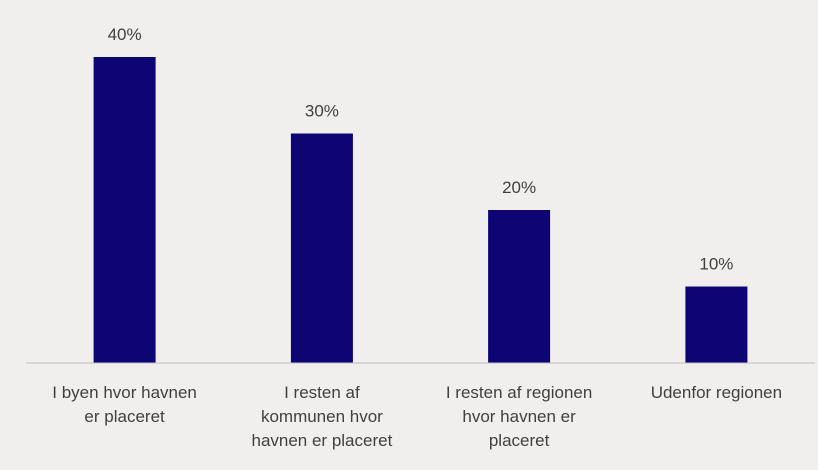 The height and width of the screenshot is (470, 818). I want to click on data-label-2: 30%, so click(322, 111).